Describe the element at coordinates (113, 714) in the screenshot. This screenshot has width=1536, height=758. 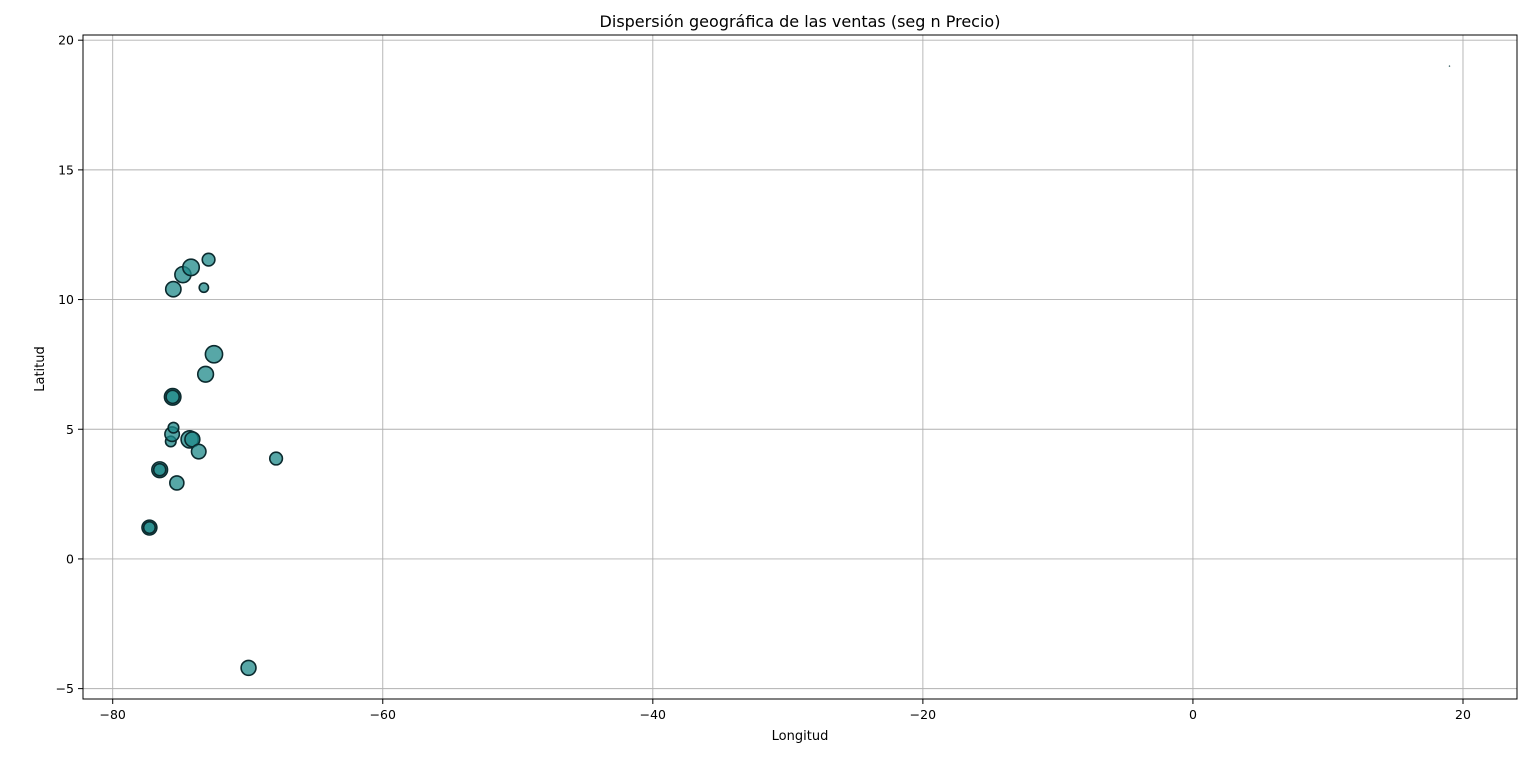
I see `x-tick-label: −80` at that location.